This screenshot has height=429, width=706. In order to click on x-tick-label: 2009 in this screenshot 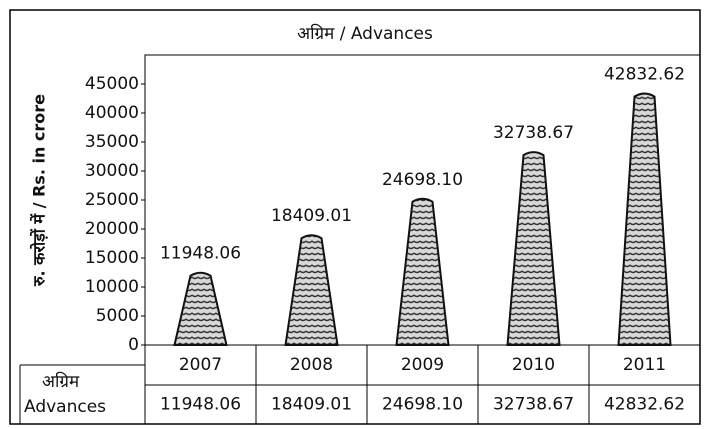, I will do `click(422, 365)`.